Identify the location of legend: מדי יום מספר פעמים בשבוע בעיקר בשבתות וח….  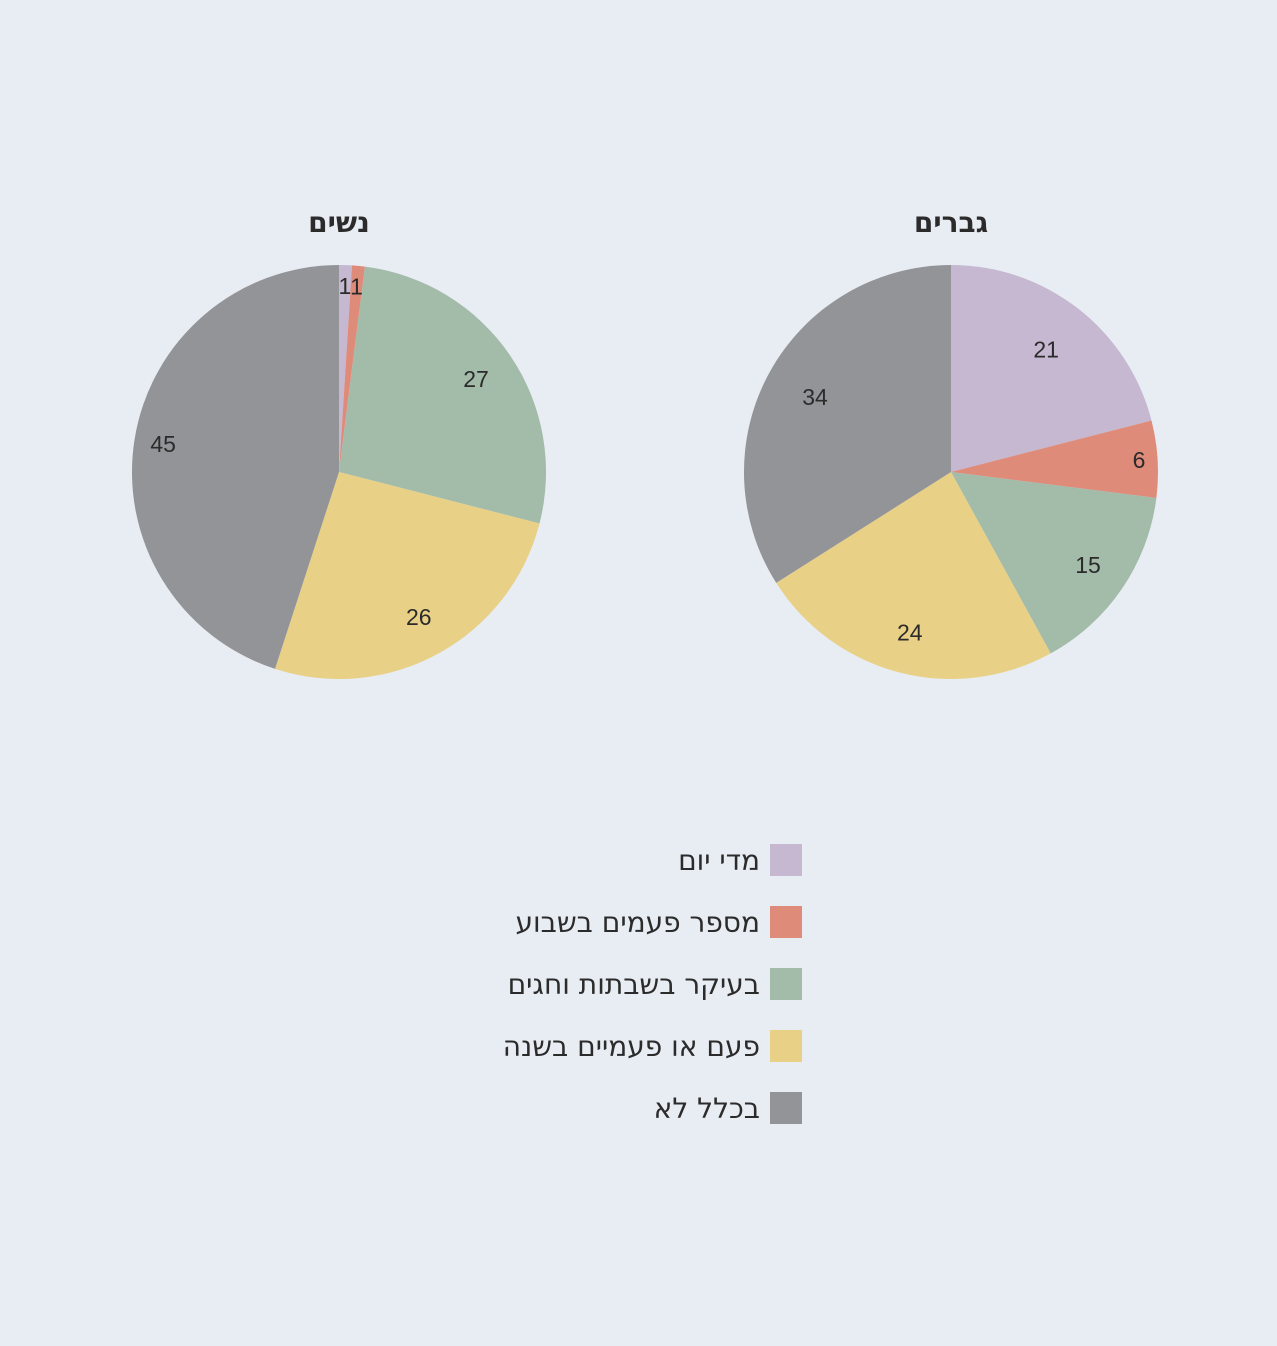
(621, 995).